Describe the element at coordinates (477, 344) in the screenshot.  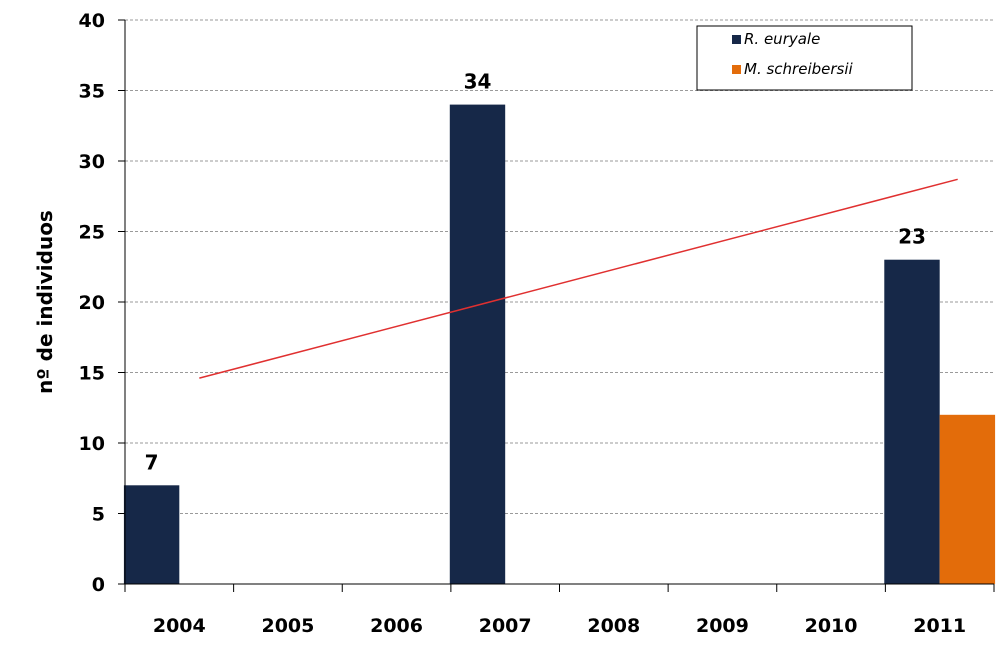
I see `bar-r-euryale-2007` at that location.